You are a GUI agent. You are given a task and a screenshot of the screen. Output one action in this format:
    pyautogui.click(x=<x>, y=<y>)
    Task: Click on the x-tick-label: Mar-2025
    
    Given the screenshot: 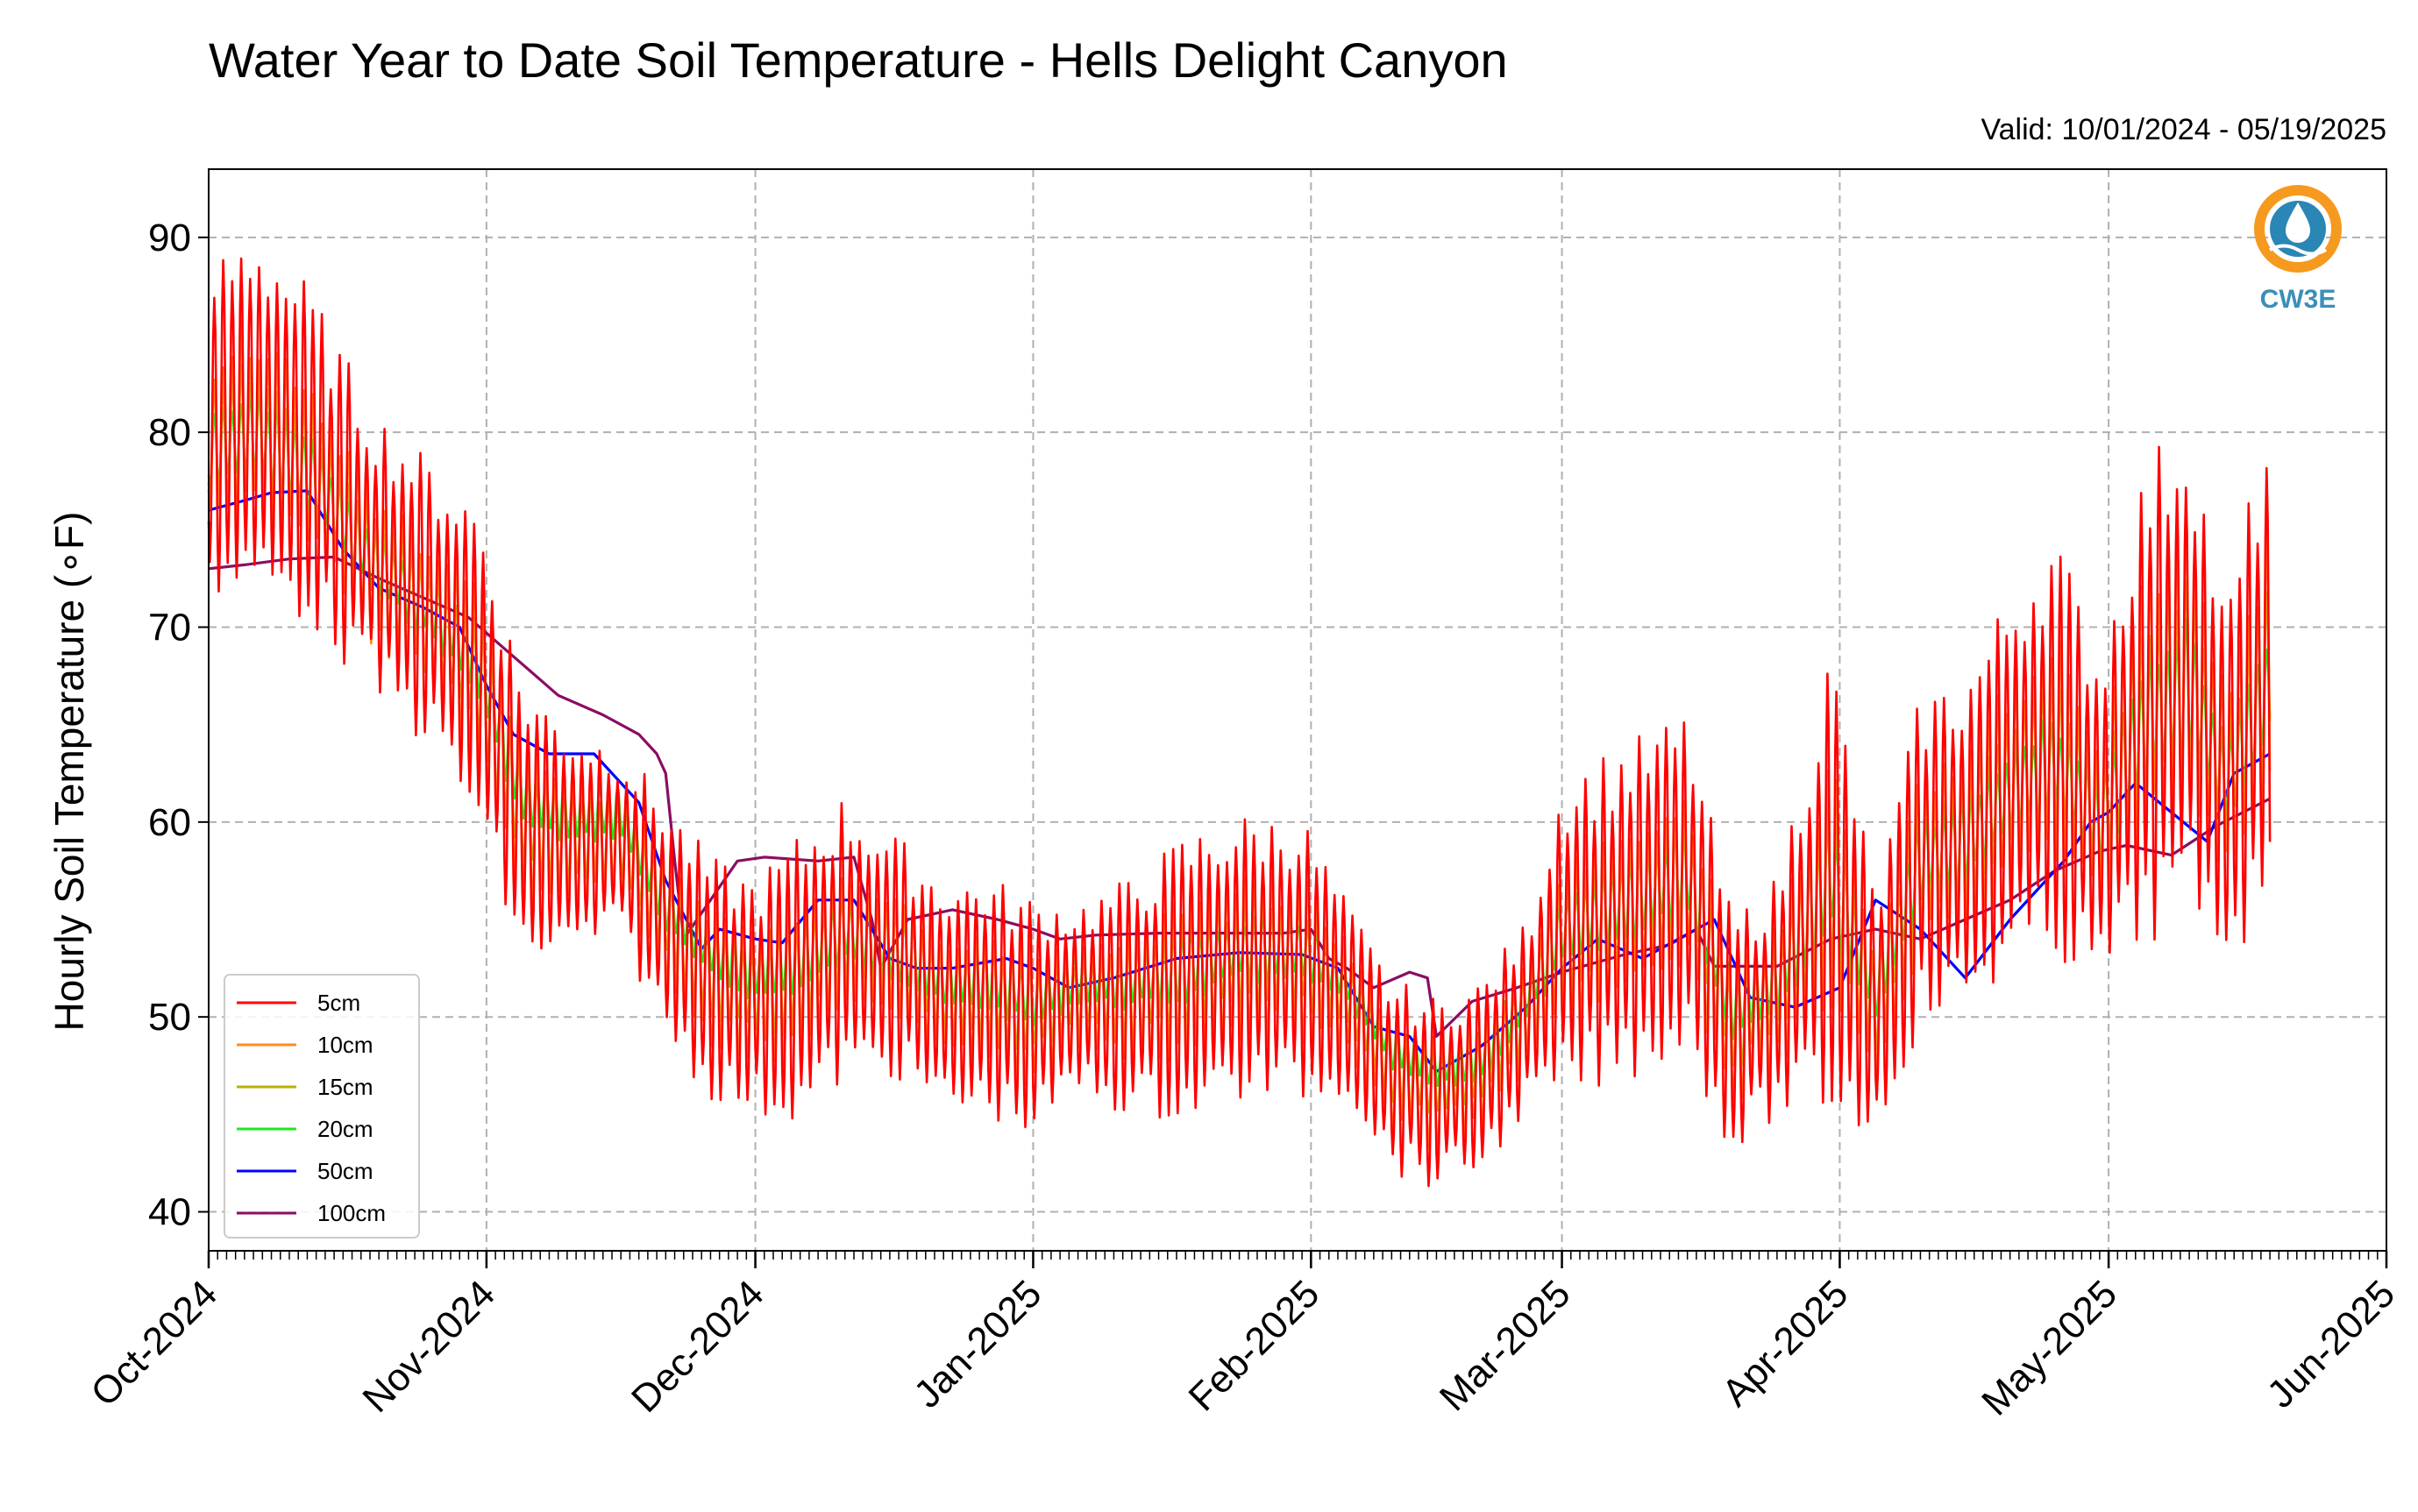 What is the action you would take?
    pyautogui.click(x=1505, y=1345)
    